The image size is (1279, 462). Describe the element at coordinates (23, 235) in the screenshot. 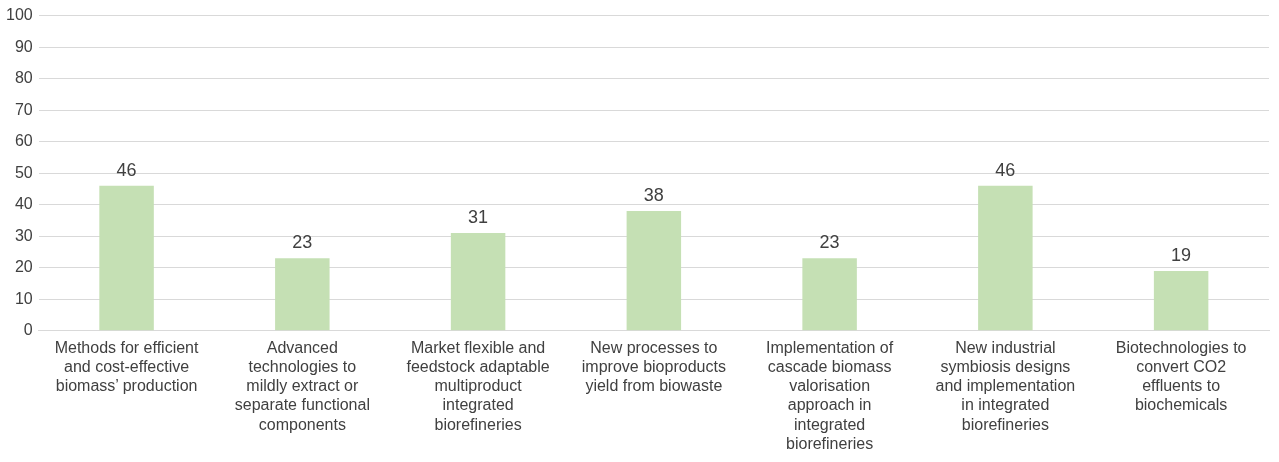

I see `y-tick-label: 30` at that location.